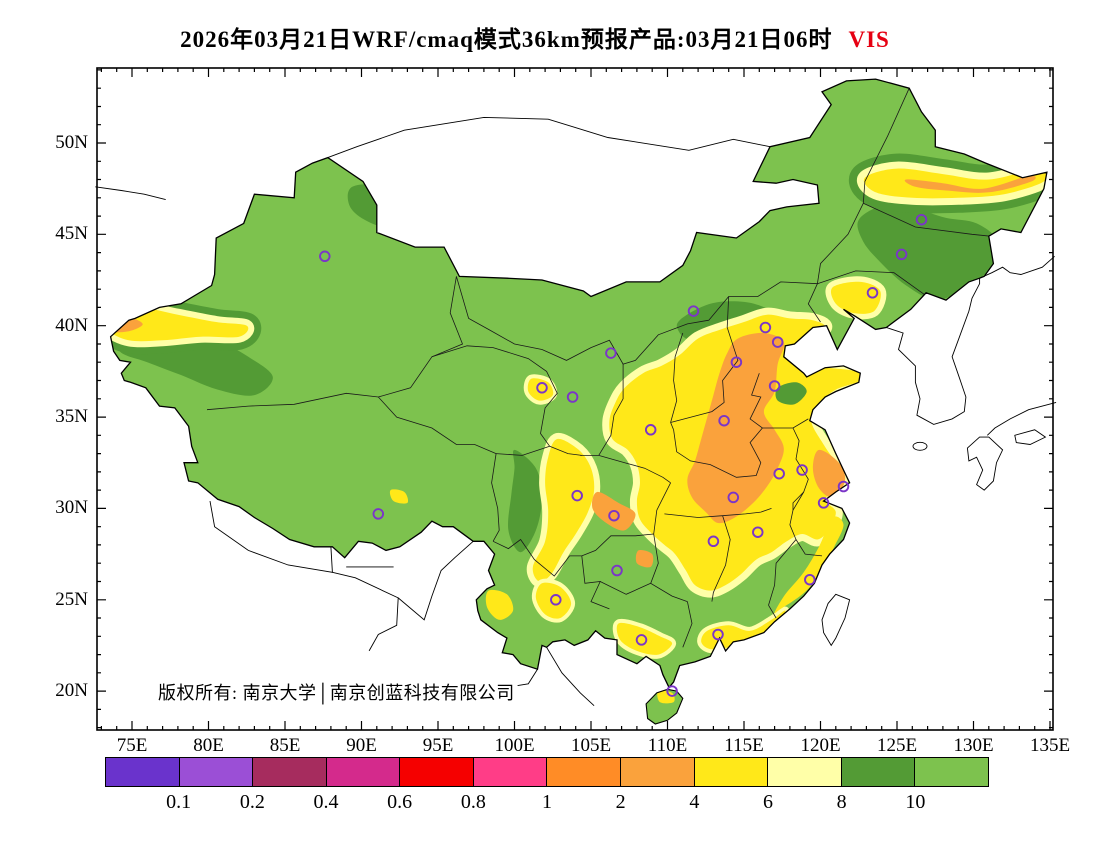 The height and width of the screenshot is (850, 1100). I want to click on lon-tick-label: 80E, so click(208, 745).